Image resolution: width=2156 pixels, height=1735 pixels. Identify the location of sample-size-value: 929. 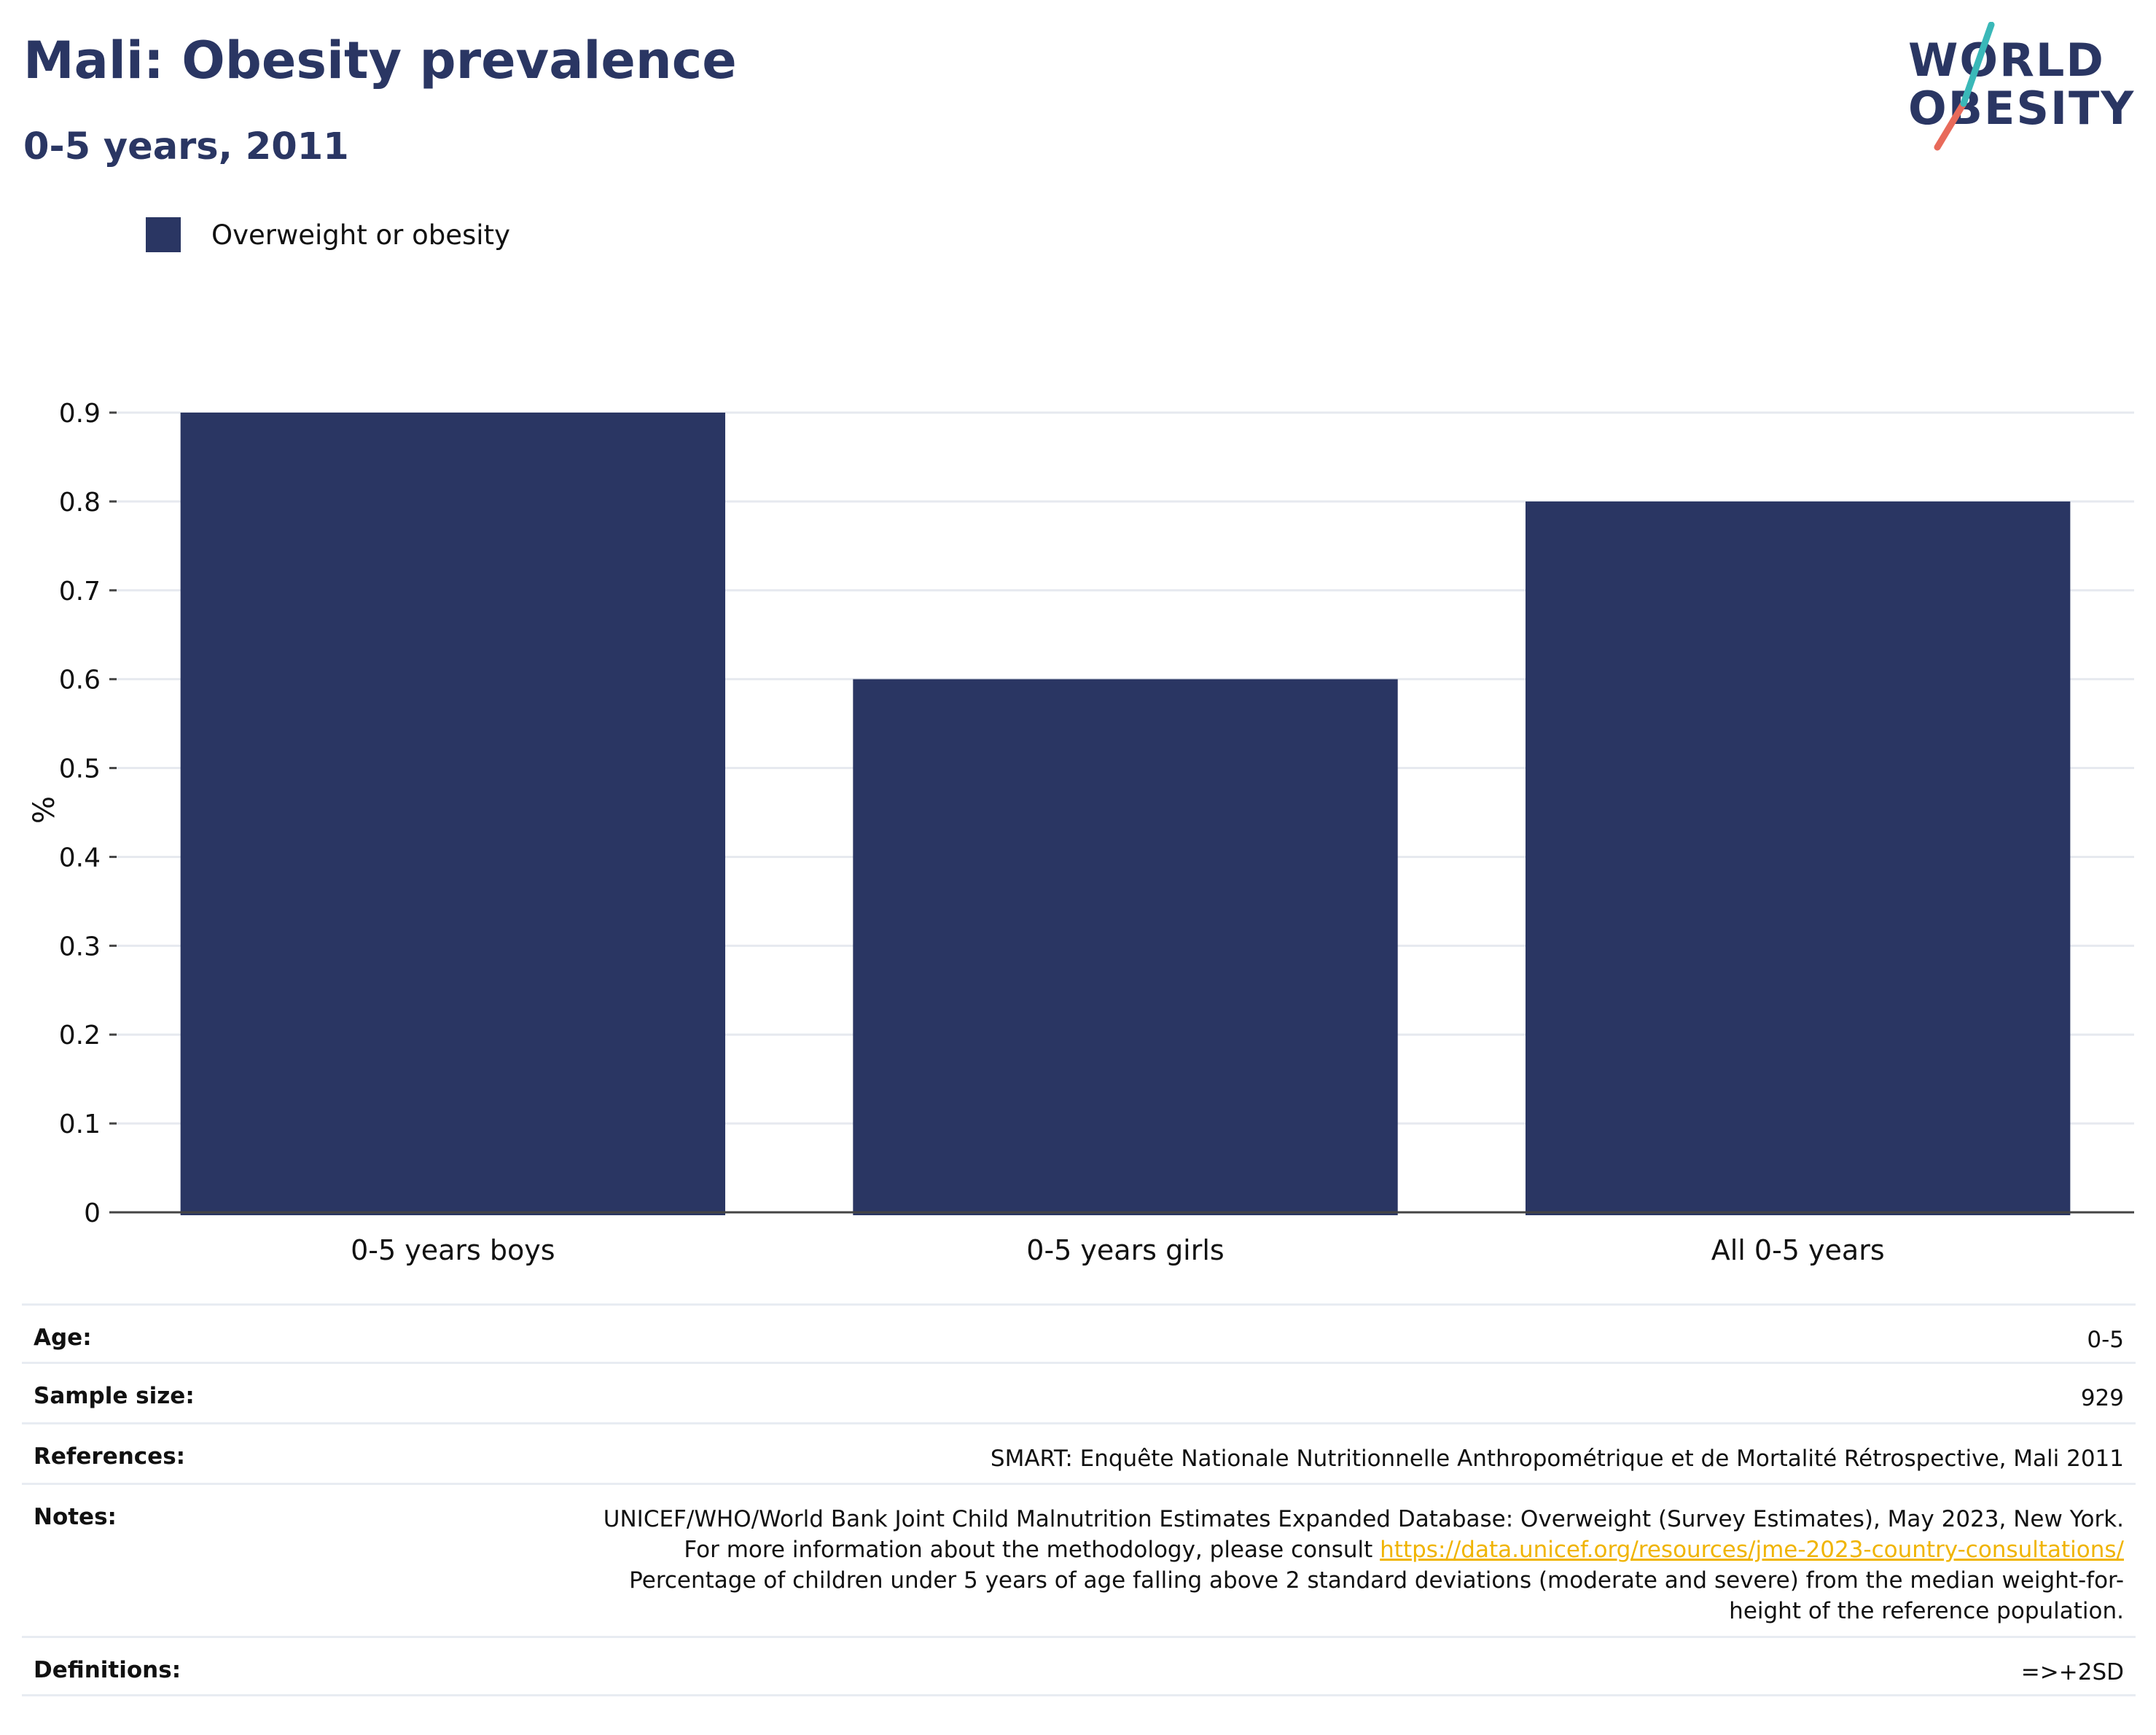
(2102, 1398).